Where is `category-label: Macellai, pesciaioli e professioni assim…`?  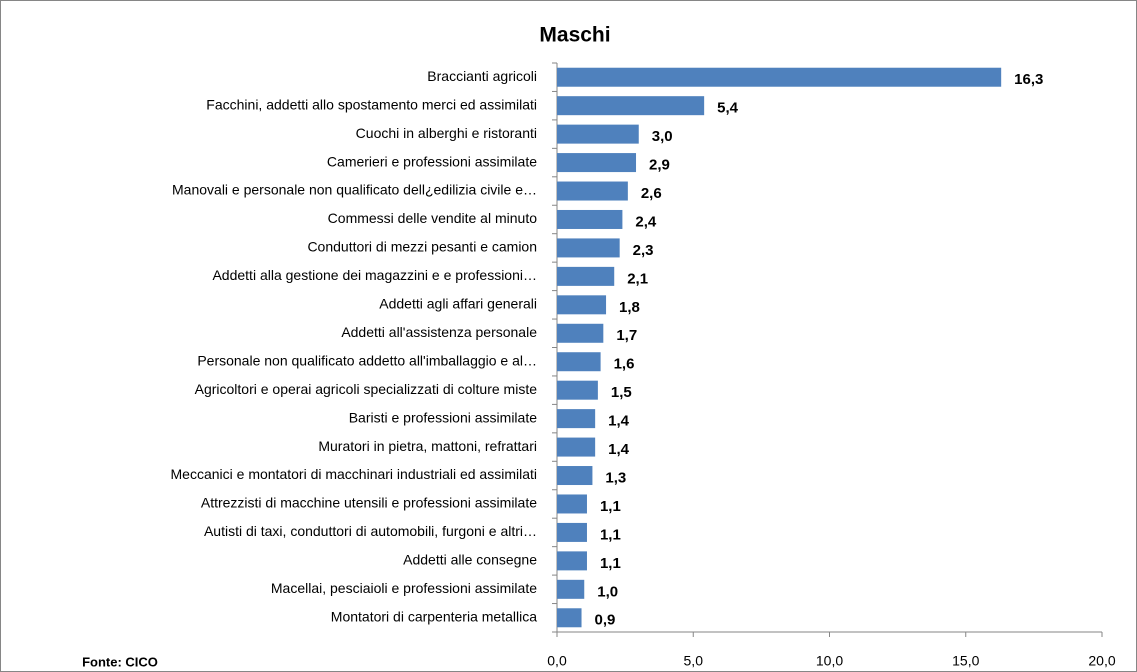
category-label: Macellai, pesciaioli e professioni assim… is located at coordinates (404, 588).